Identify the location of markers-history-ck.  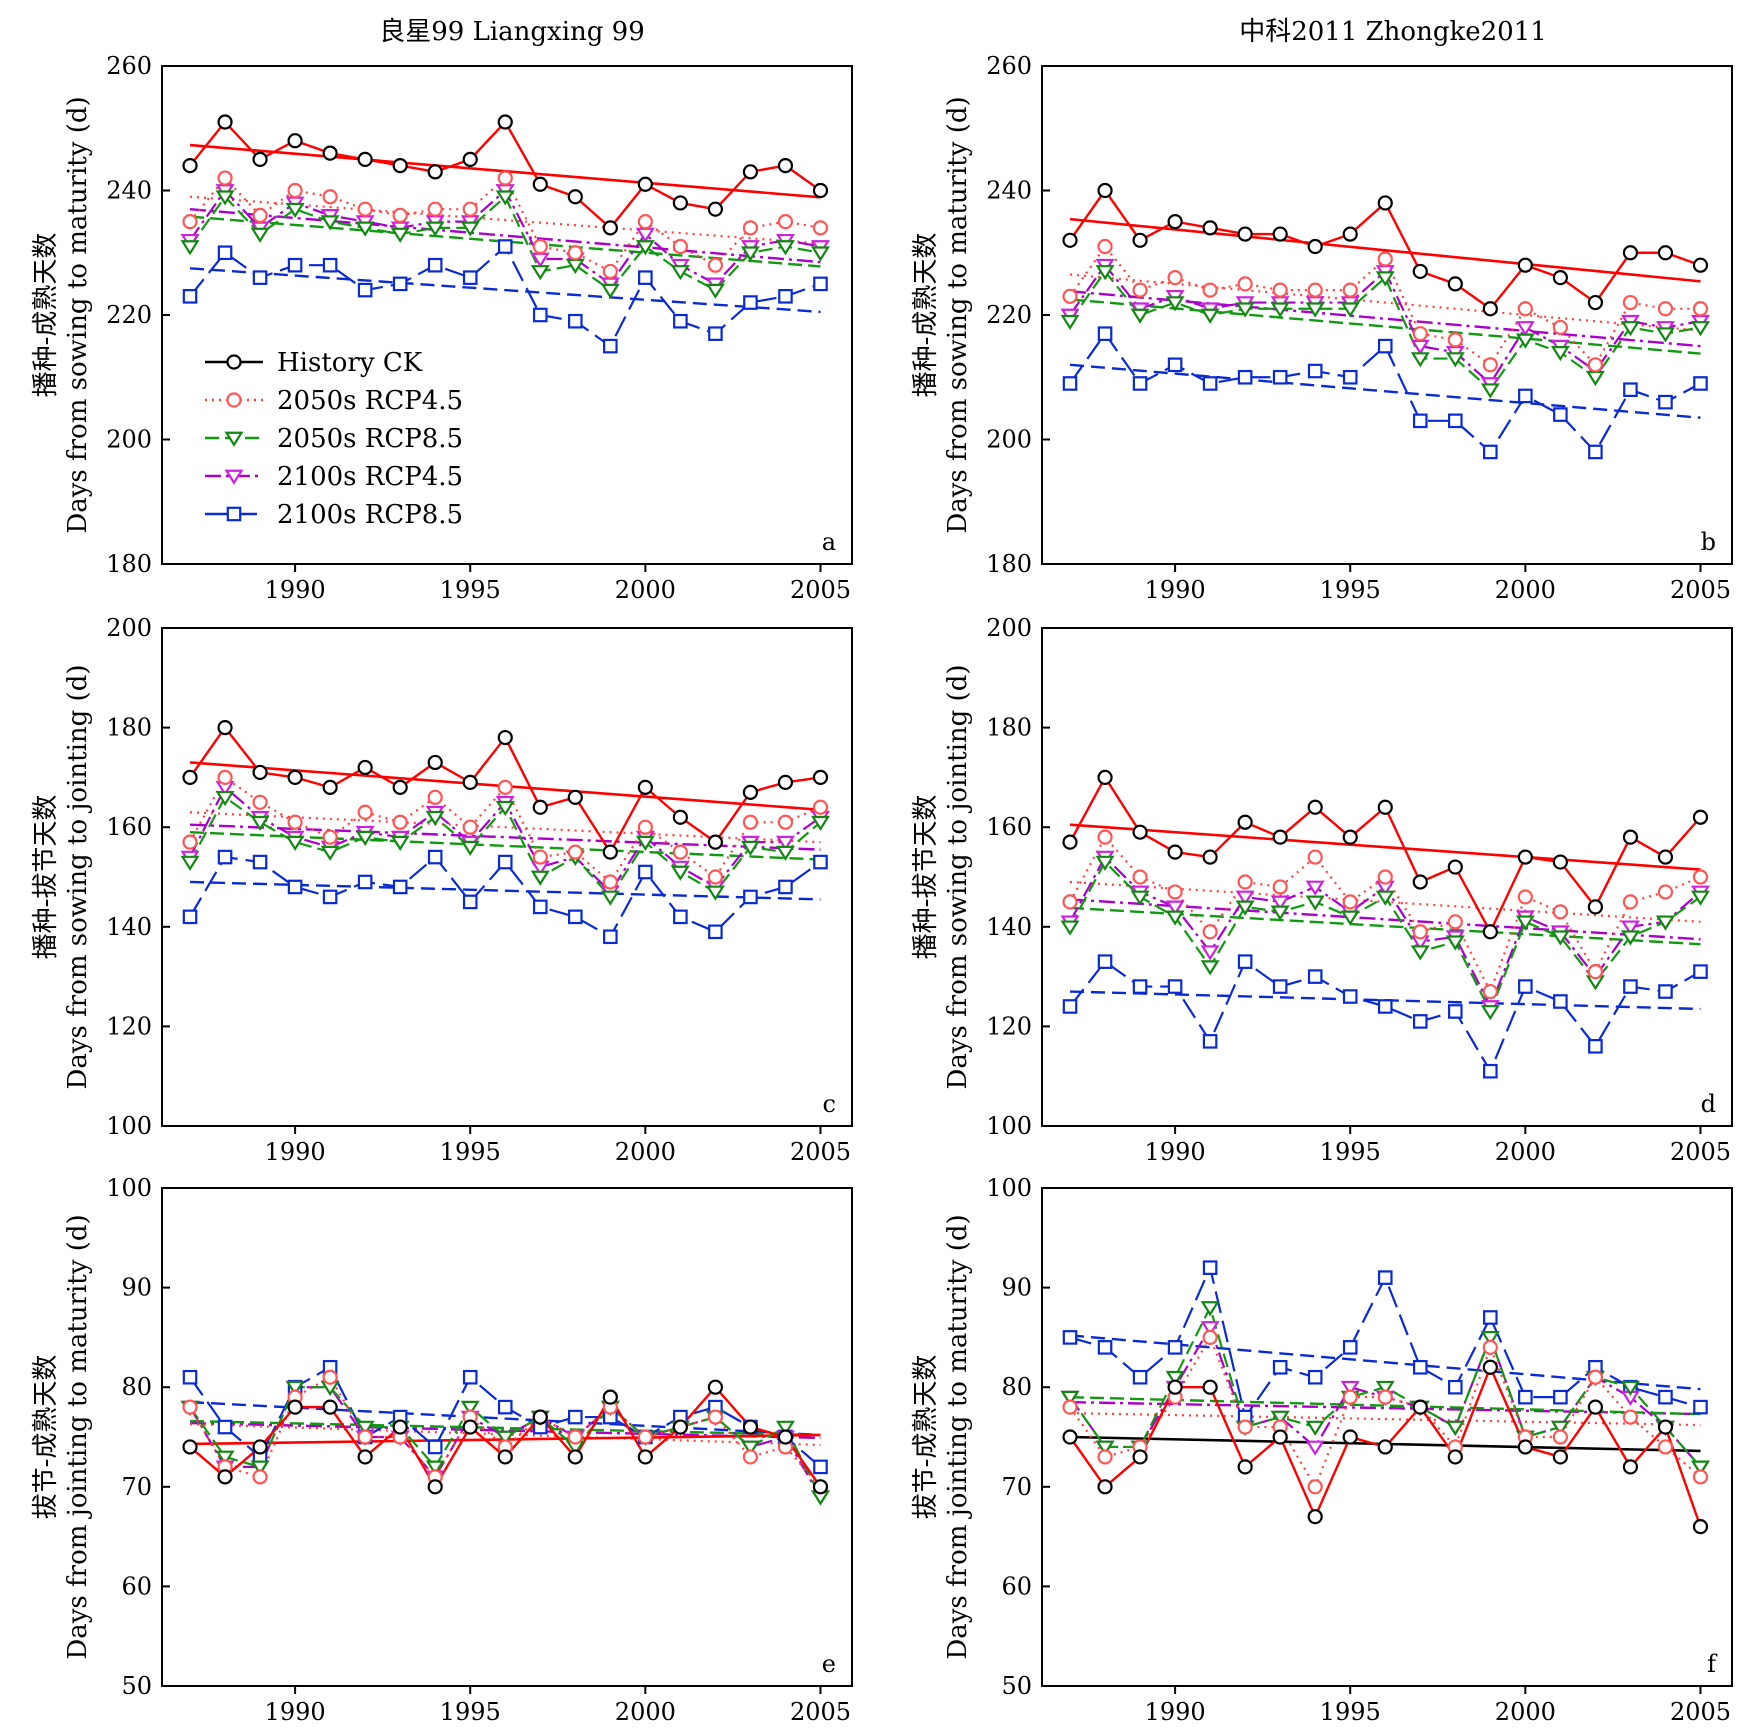
(505, 175).